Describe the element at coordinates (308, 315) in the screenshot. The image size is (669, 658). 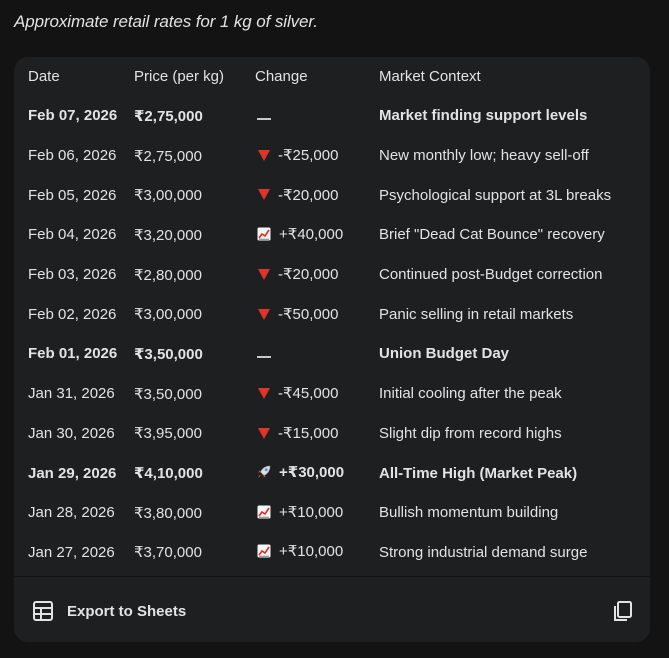
I see `change-value: -₹50,000` at that location.